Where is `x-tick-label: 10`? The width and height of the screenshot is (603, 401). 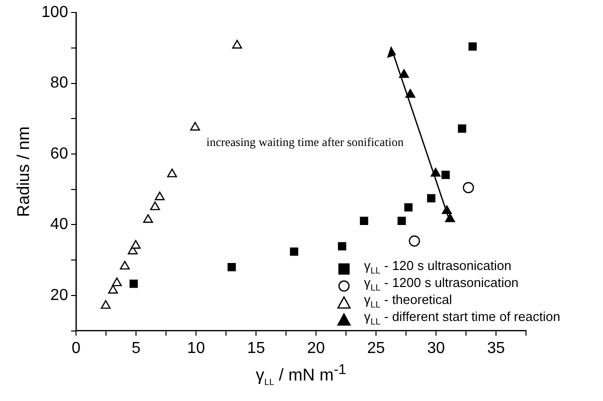 x-tick-label: 10 is located at coordinates (196, 348).